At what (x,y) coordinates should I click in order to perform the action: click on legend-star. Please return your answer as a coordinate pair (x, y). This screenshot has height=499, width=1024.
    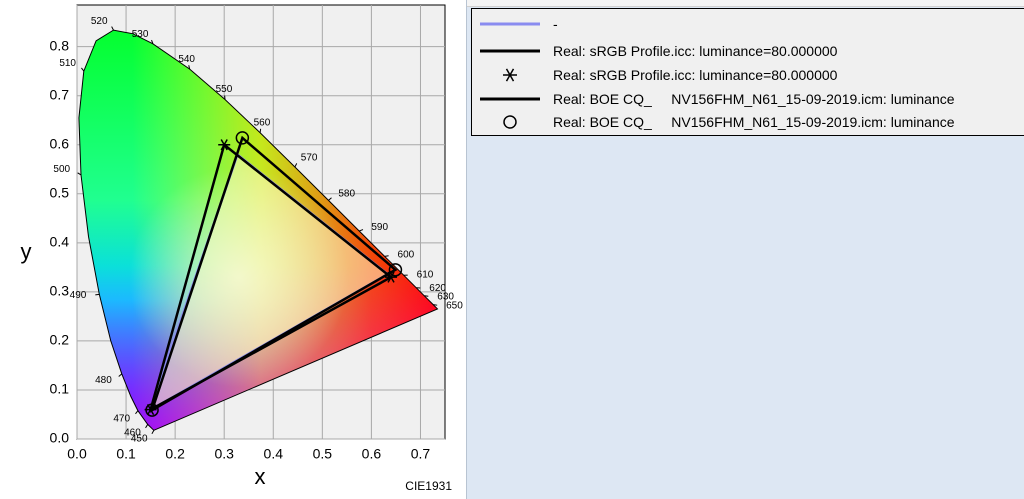
    Looking at the image, I should click on (510, 75).